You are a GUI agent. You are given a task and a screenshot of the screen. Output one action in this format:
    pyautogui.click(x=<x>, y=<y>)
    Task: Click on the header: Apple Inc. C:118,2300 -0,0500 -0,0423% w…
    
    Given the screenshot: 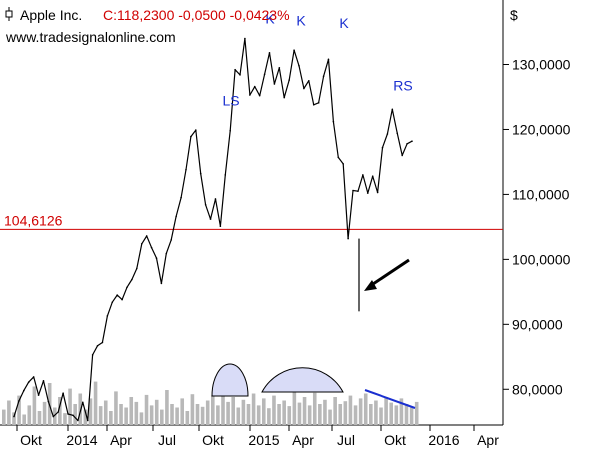 What is the action you would take?
    pyautogui.click(x=147, y=26)
    